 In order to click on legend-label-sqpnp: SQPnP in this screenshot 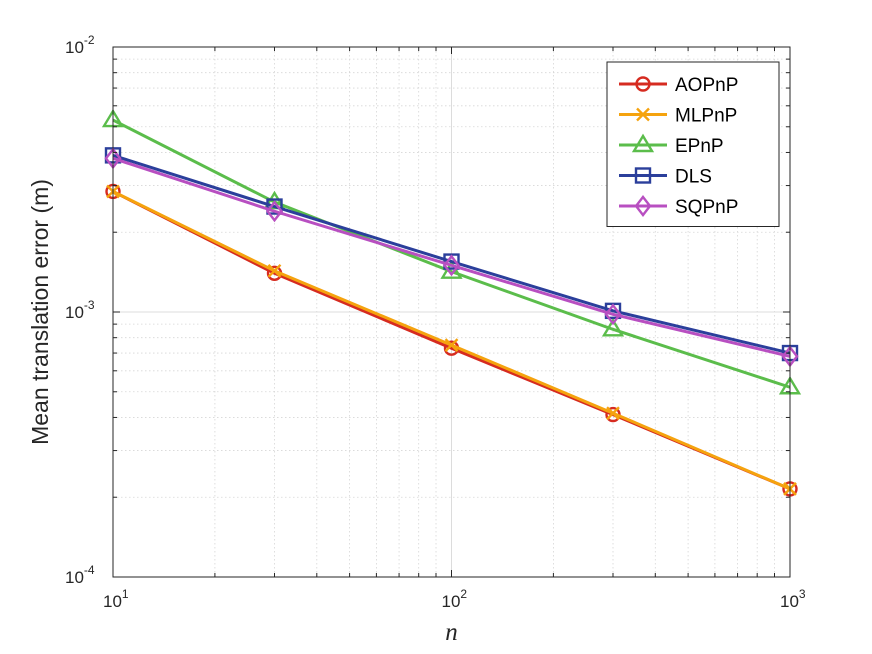, I will do `click(706, 207)`.